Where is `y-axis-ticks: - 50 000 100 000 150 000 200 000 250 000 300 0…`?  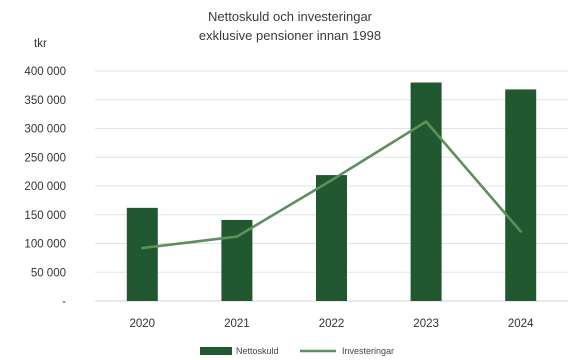
y-axis-ticks: - 50 000 100 000 150 000 200 000 250 000 300 0… is located at coordinates (45, 187).